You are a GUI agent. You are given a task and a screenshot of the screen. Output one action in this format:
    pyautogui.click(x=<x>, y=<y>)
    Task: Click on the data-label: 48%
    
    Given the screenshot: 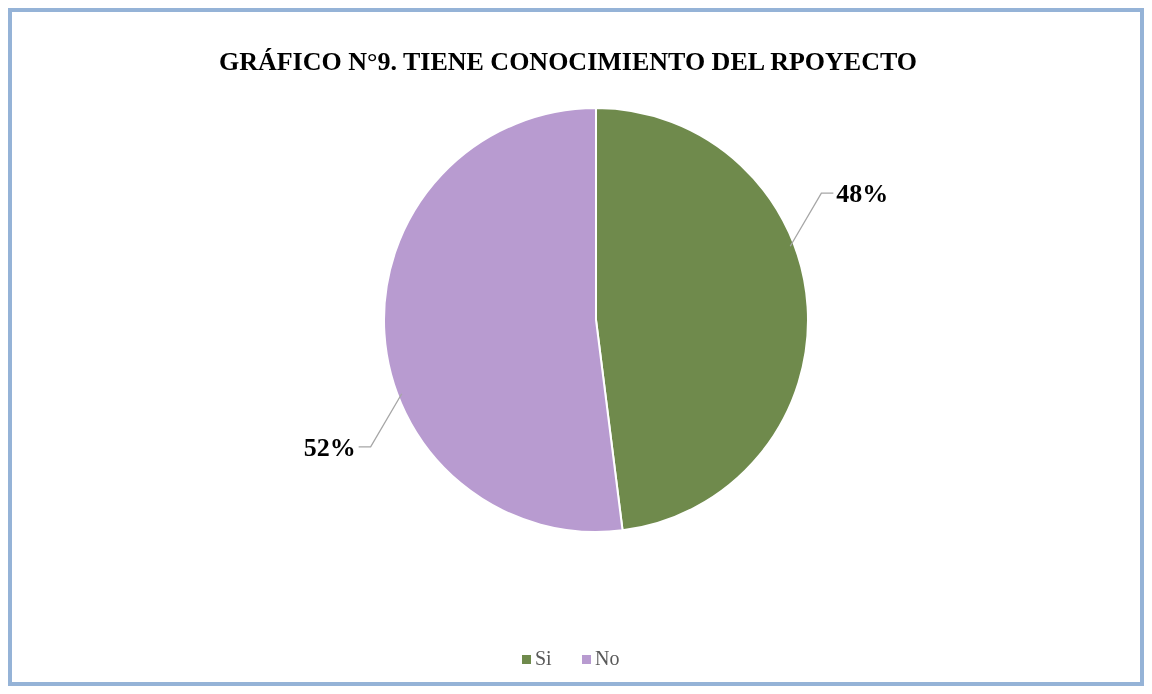 What is the action you would take?
    pyautogui.click(x=862, y=194)
    